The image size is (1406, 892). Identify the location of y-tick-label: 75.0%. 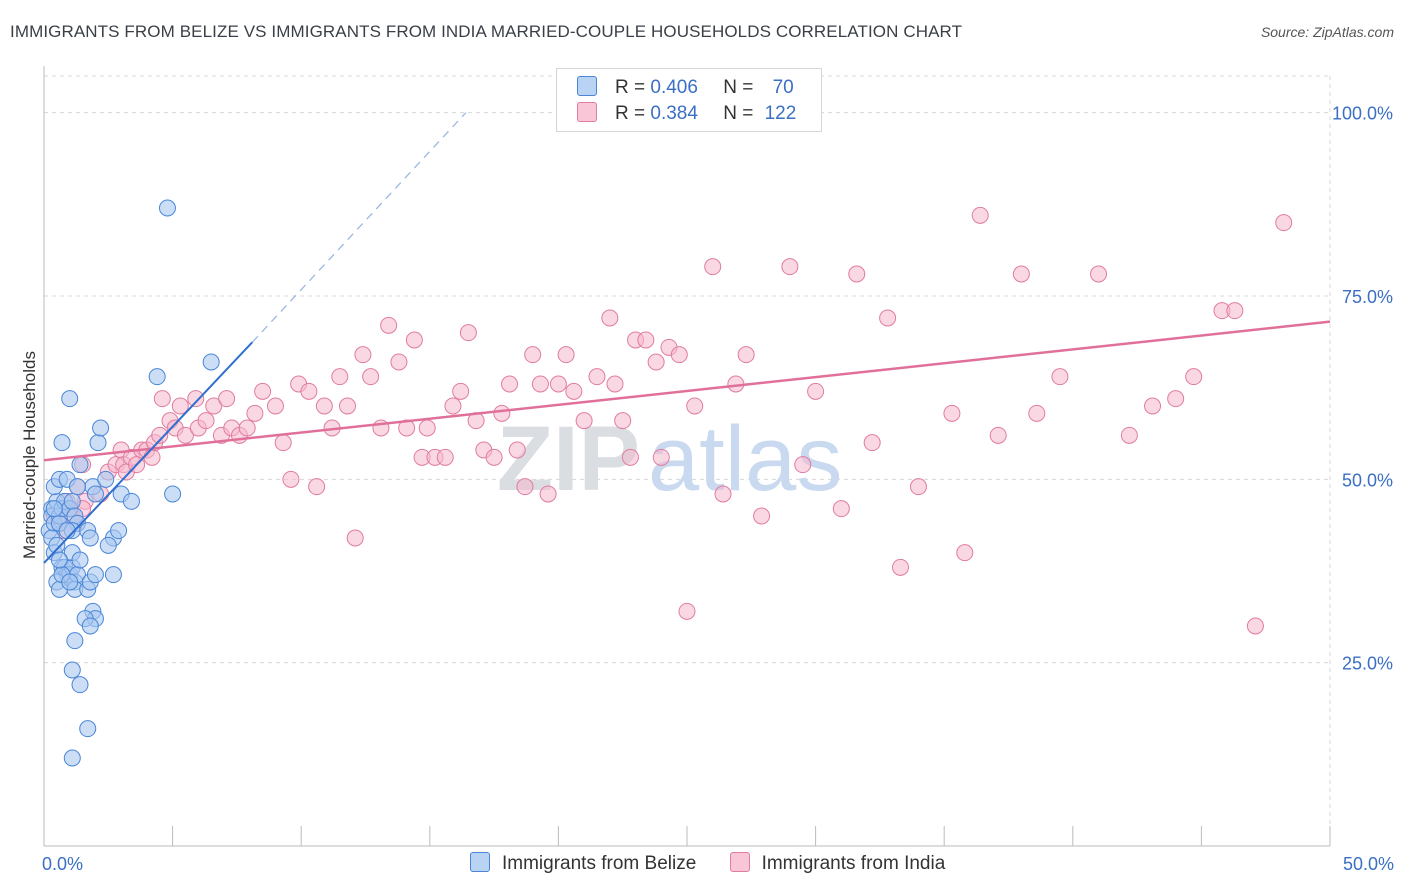
(1367, 297).